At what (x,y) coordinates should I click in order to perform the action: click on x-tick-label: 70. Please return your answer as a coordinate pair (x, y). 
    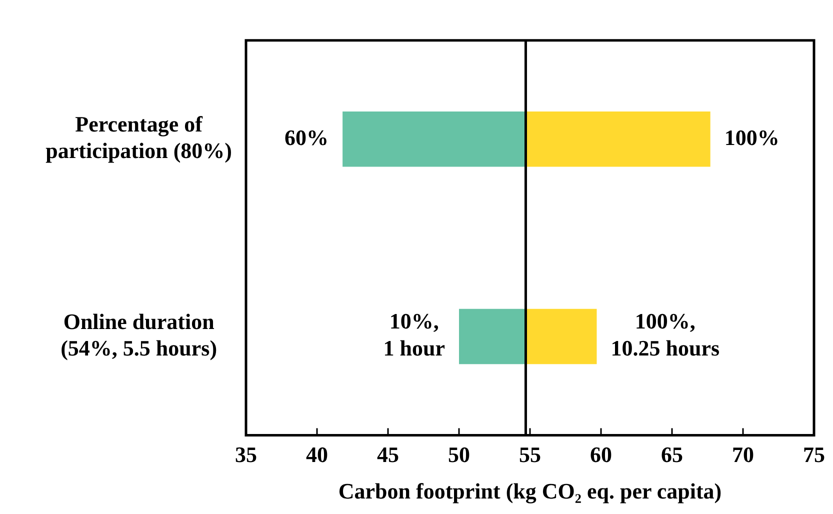
    Looking at the image, I should click on (743, 455).